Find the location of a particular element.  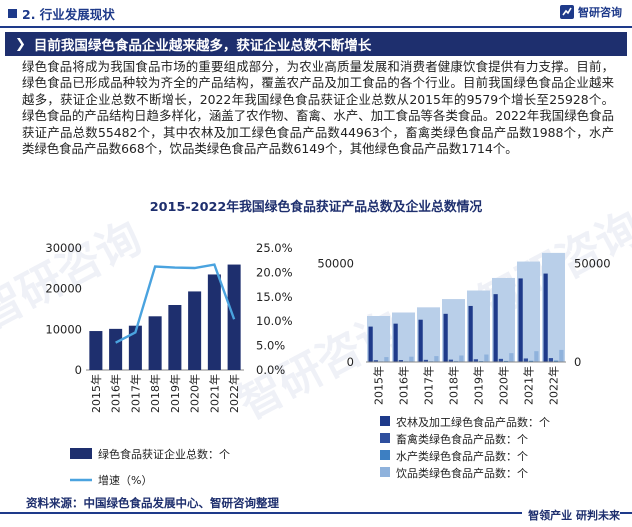

logo: 智研咨询 is located at coordinates (591, 12).